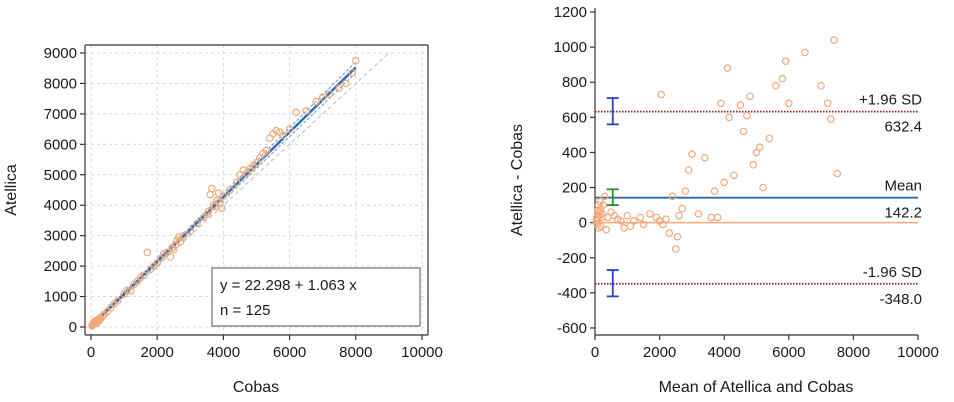  Describe the element at coordinates (717, 144) in the screenshot. I see `right-points` at that location.